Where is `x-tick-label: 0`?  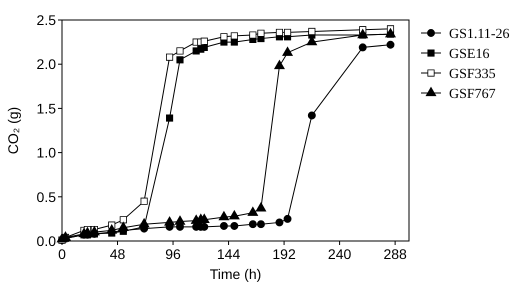
x-tick-label: 0 is located at coordinates (62, 254).